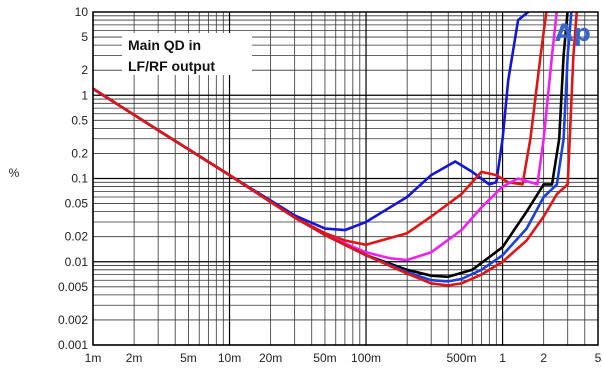  I want to click on y-axis-label: %, so click(14, 173).